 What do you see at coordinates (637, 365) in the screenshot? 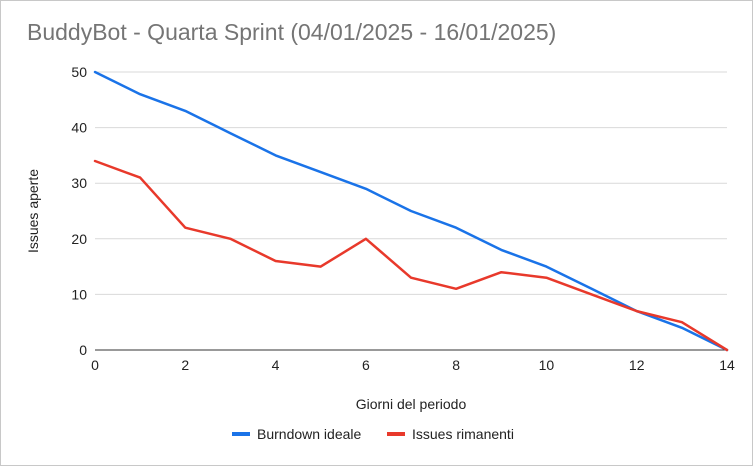
I see `x-tick-label: 12` at bounding box center [637, 365].